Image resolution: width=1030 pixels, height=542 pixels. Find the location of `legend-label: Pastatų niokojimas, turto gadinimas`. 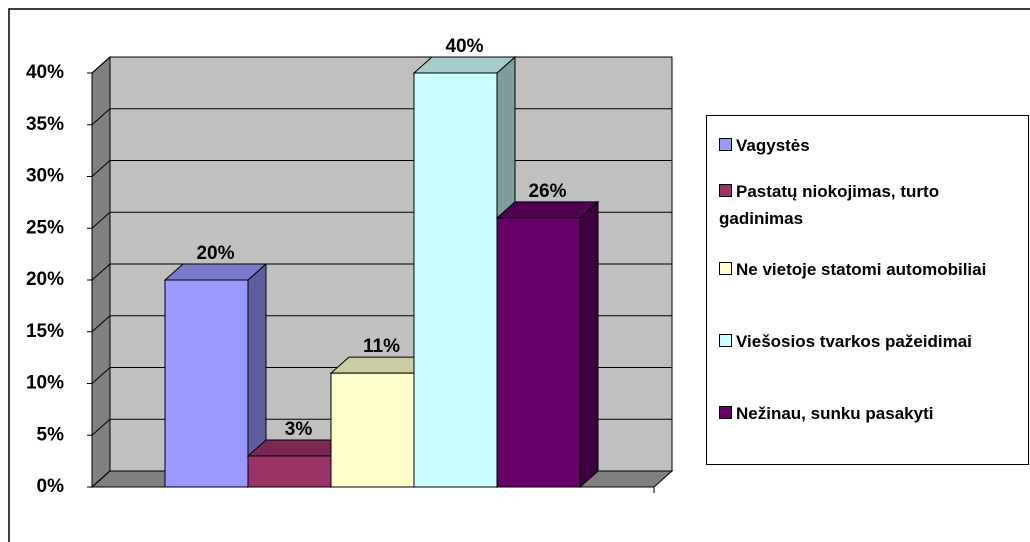

legend-label: Pastatų niokojimas, turto gadinimas is located at coordinates (829, 205).